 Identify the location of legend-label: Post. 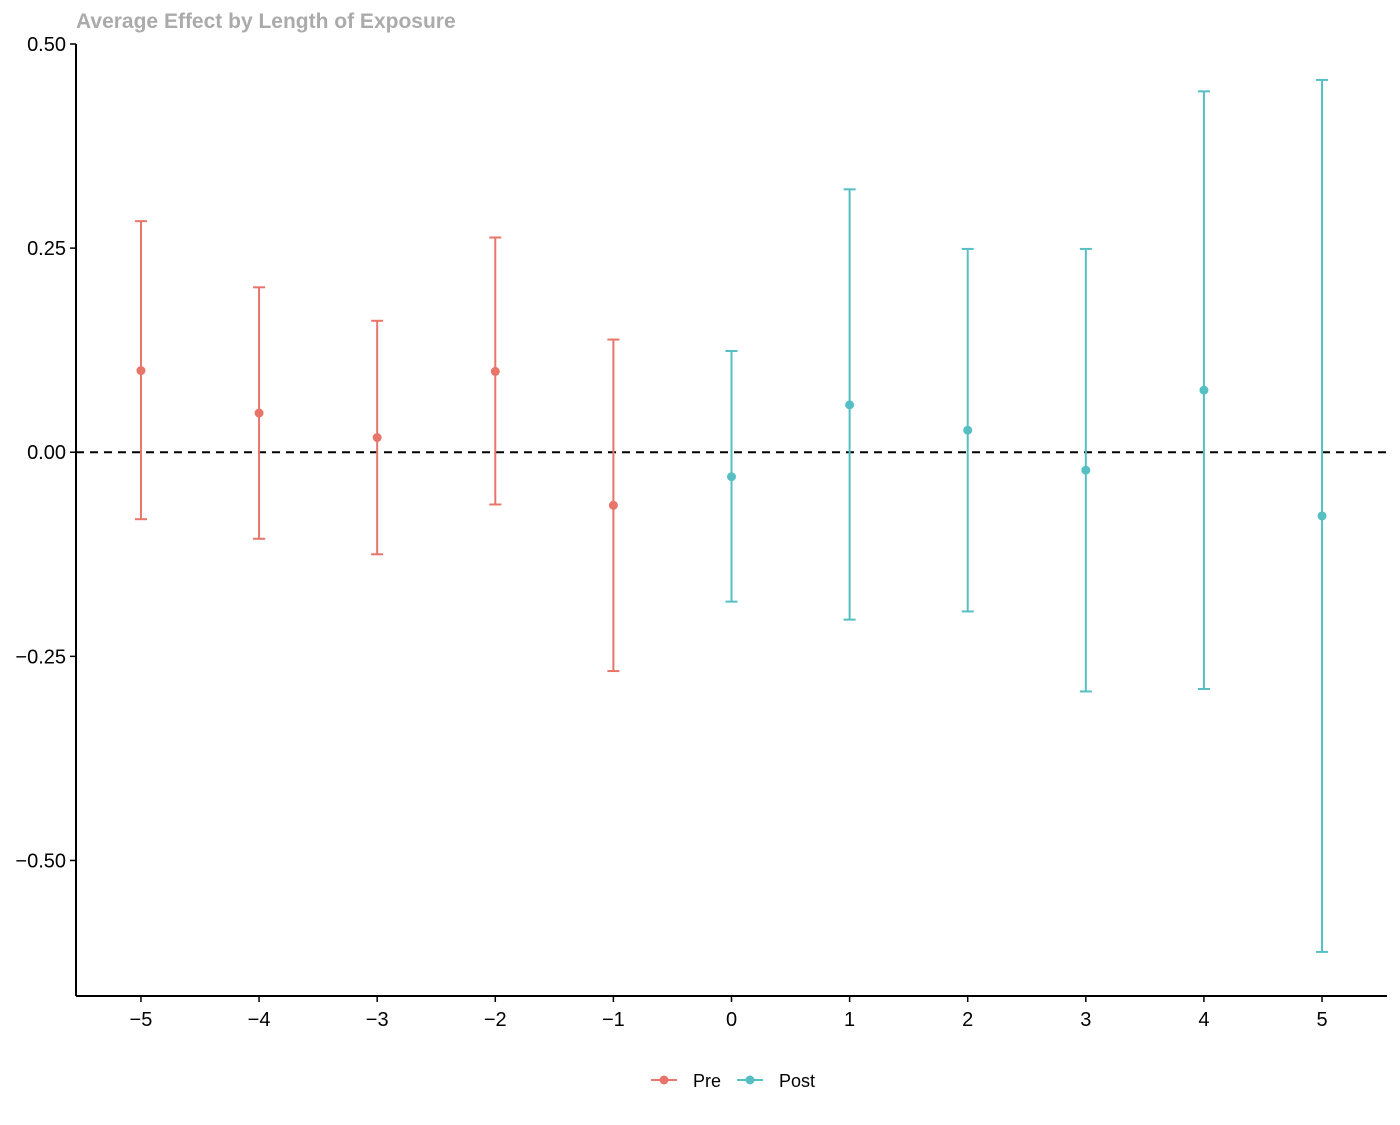
(797, 1081).